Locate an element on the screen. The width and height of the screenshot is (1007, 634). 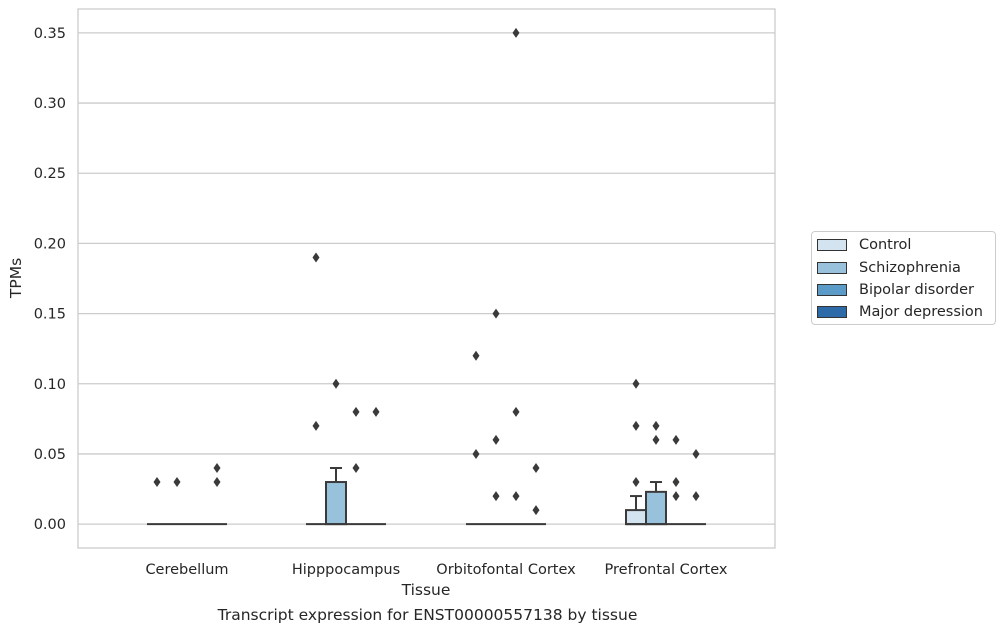
legend-item-schizophrenia: Schizophrenia is located at coordinates (889, 268).